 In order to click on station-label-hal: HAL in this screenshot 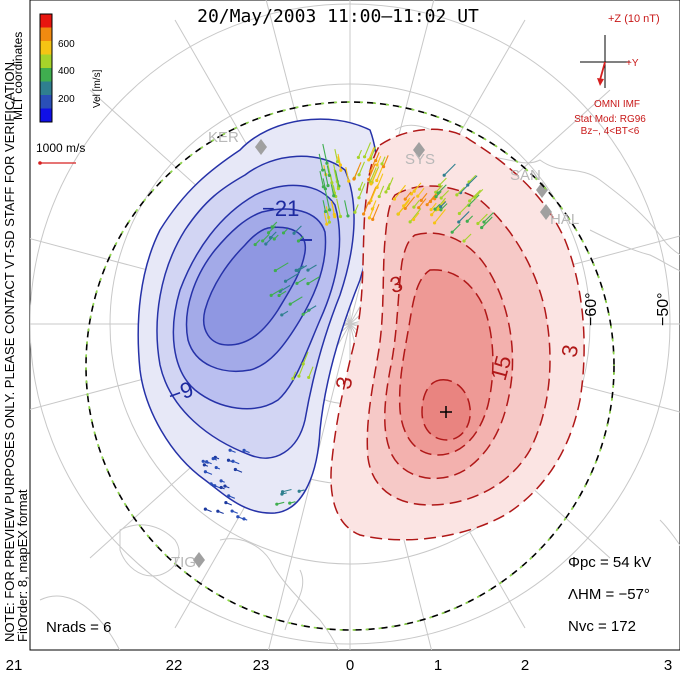, I will do `click(564, 219)`.